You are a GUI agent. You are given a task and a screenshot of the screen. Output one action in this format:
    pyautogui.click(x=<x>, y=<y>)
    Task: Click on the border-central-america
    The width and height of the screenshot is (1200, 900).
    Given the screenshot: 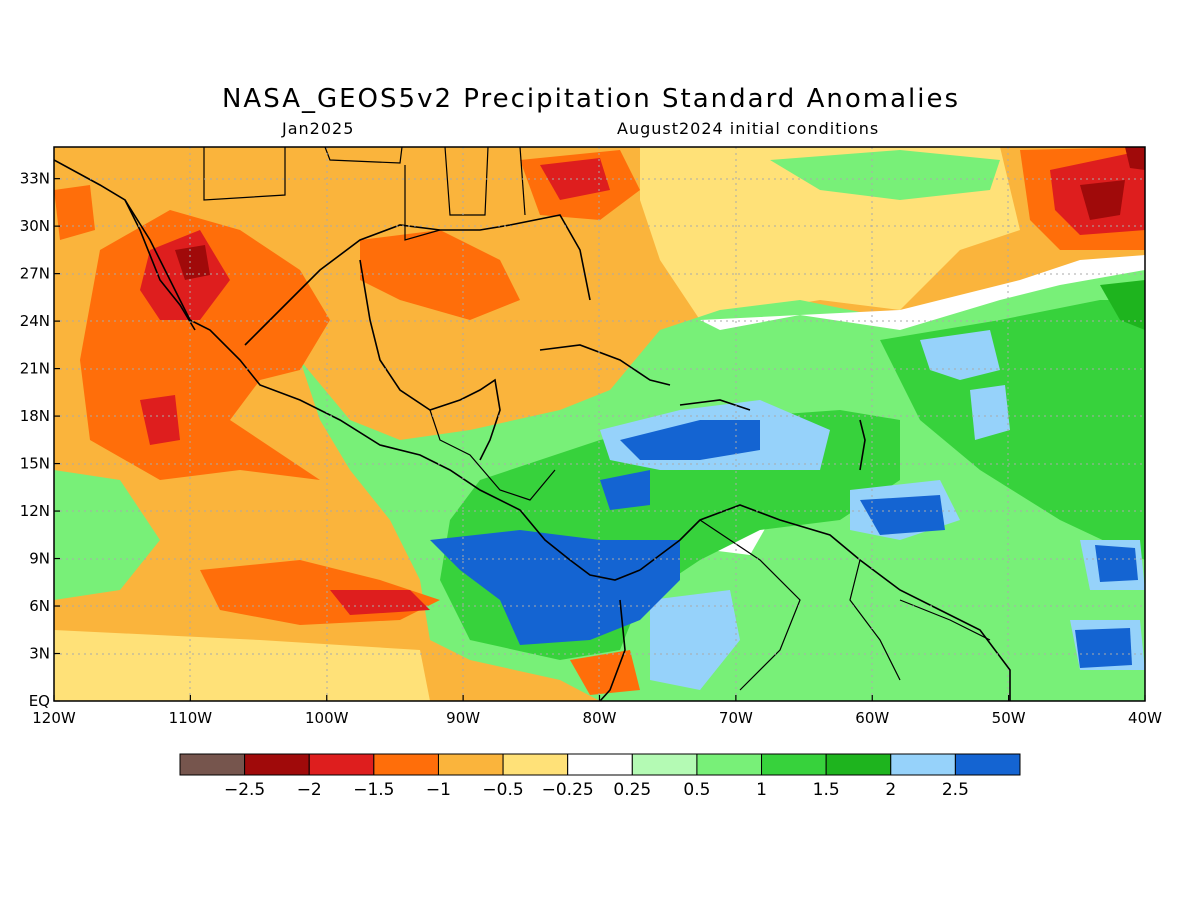 What is the action you would take?
    pyautogui.click(x=492, y=455)
    